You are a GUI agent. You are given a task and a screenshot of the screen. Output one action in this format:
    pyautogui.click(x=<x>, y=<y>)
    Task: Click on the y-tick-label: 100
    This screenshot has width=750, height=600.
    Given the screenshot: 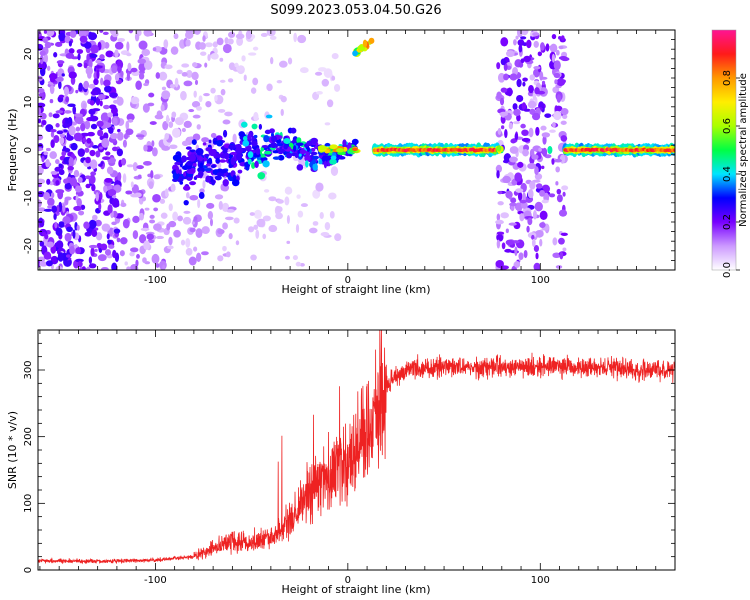 What is the action you would take?
    pyautogui.click(x=28, y=503)
    